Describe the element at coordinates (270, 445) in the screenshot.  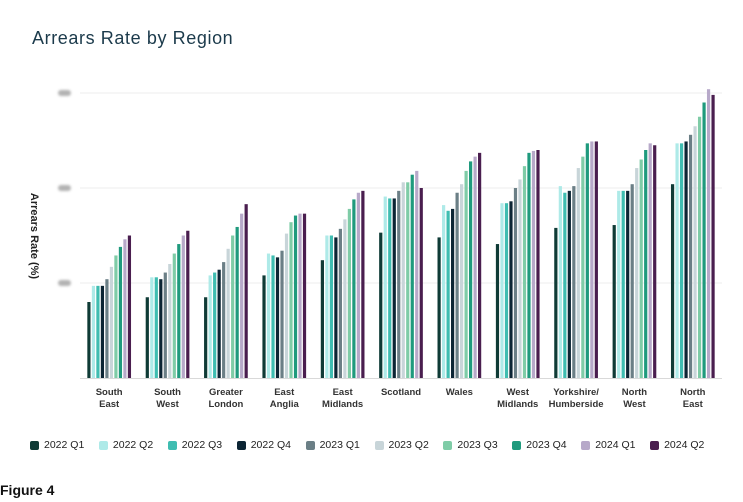
I see `legend-label: 2022 Q4` at that location.